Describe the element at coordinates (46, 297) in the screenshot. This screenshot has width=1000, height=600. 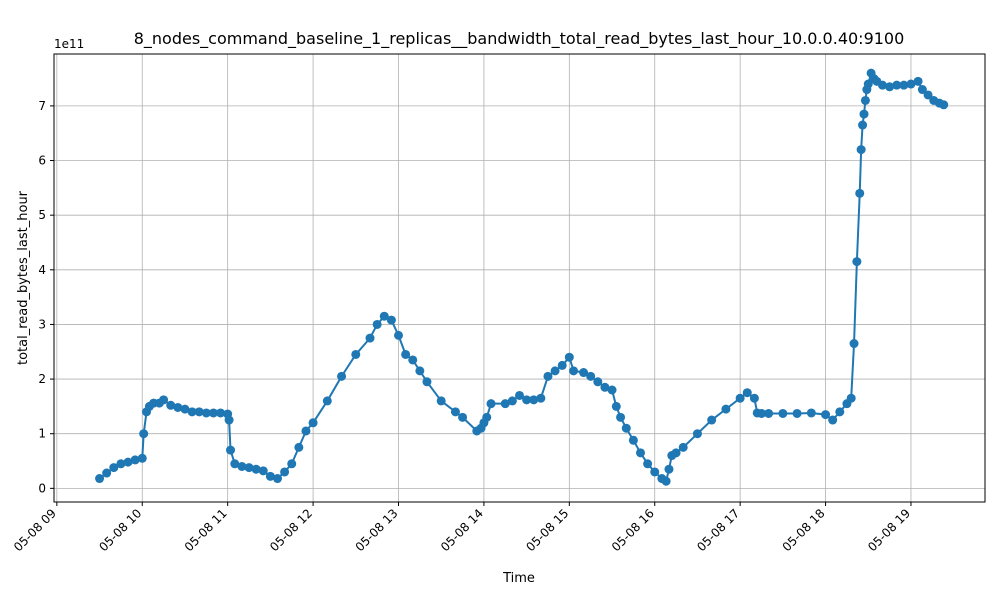
I see `y-axis-ticks: 0 1 2 3 4 5 6 7` at that location.